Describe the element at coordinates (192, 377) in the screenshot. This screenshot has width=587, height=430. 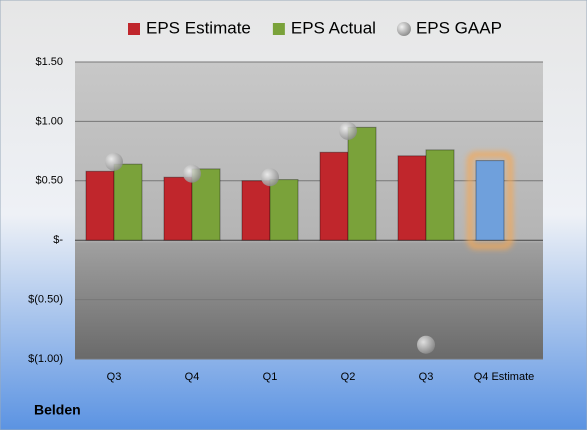
I see `x-tick-label: Q4` at that location.